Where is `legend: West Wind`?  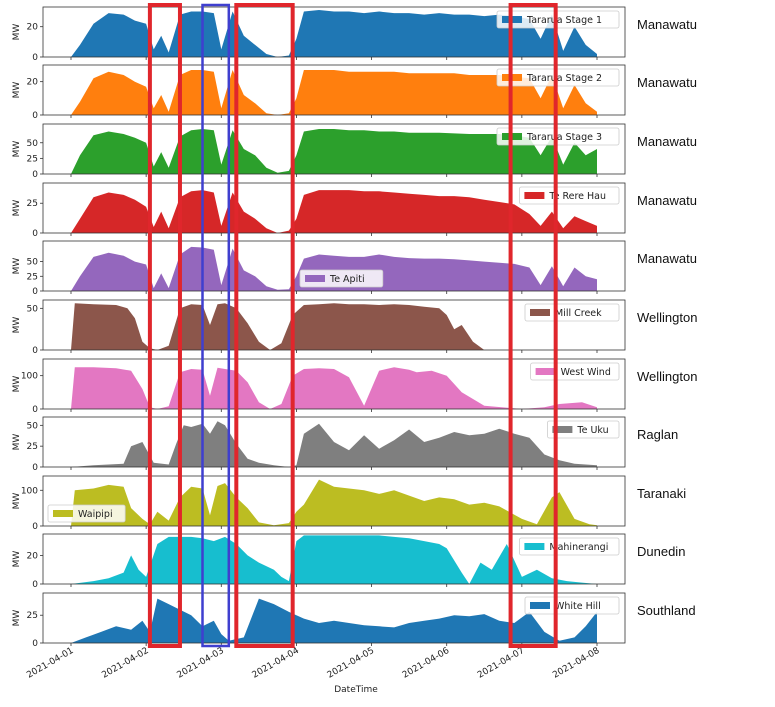
legend: West Wind is located at coordinates (575, 371).